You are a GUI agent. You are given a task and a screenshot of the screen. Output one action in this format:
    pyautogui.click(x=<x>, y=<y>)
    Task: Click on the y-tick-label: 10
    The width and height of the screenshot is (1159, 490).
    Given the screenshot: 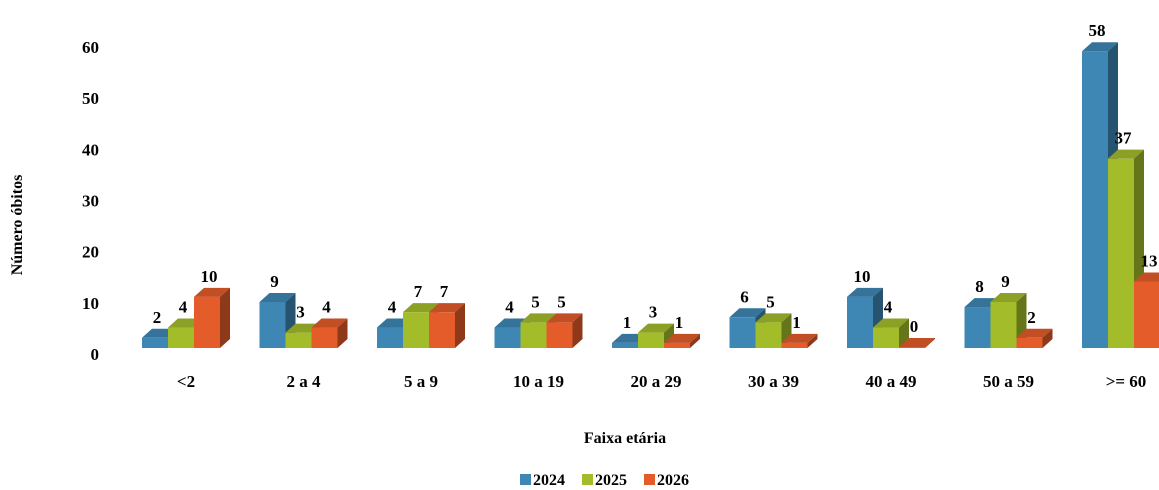 What is the action you would take?
    pyautogui.click(x=90, y=303)
    